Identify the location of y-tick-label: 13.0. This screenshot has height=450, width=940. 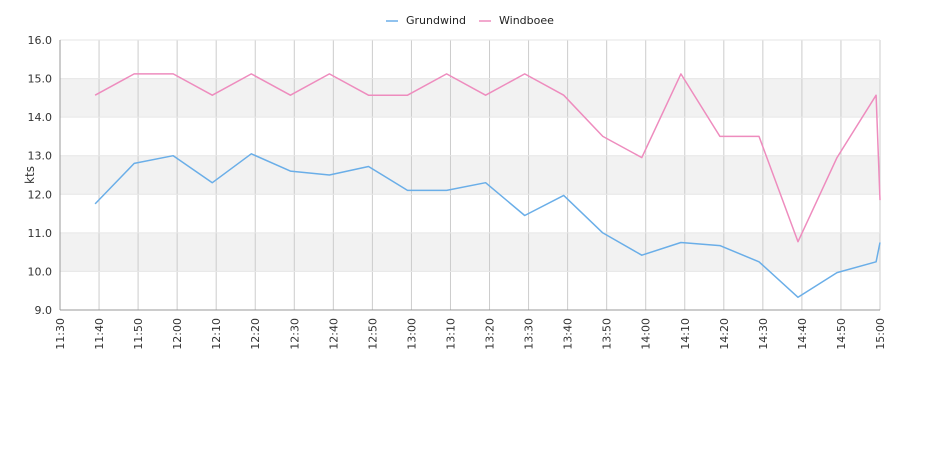
(40, 156).